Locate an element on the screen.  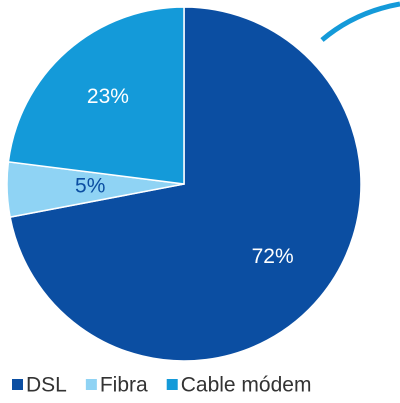
data-label: 5% is located at coordinates (90, 185).